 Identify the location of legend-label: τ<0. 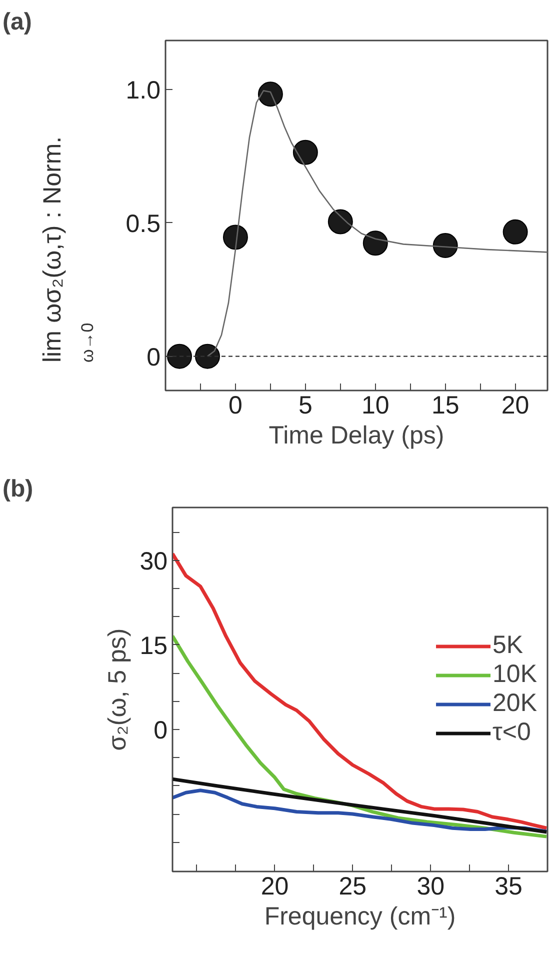
(511, 732).